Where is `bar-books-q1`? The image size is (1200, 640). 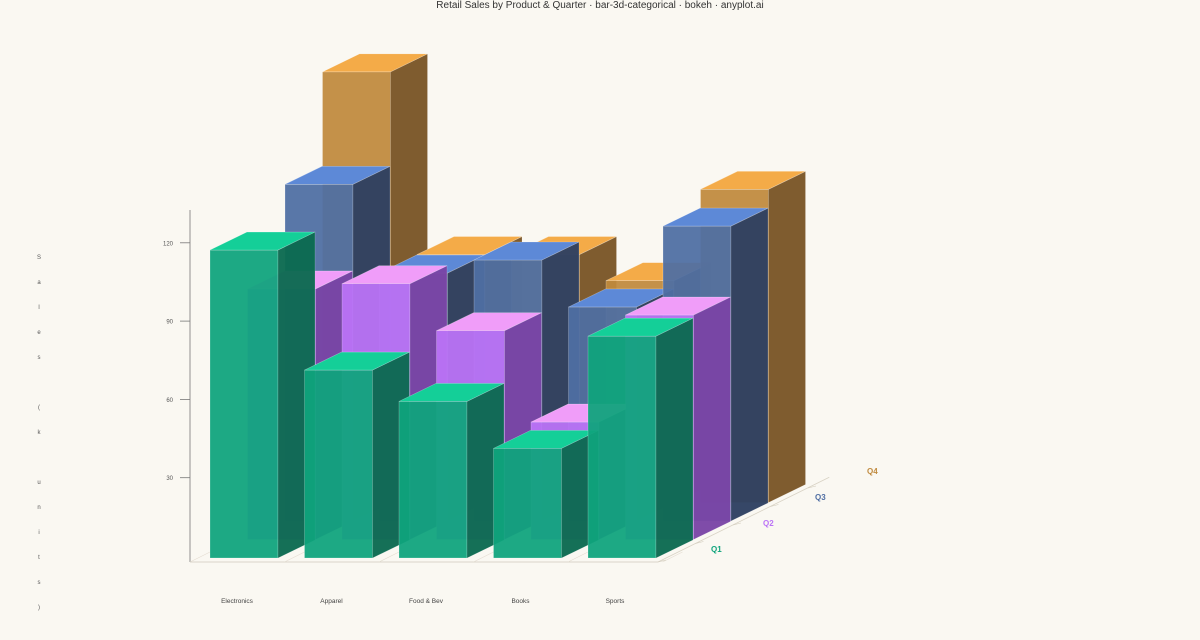
bar-books-q1 is located at coordinates (546, 494).